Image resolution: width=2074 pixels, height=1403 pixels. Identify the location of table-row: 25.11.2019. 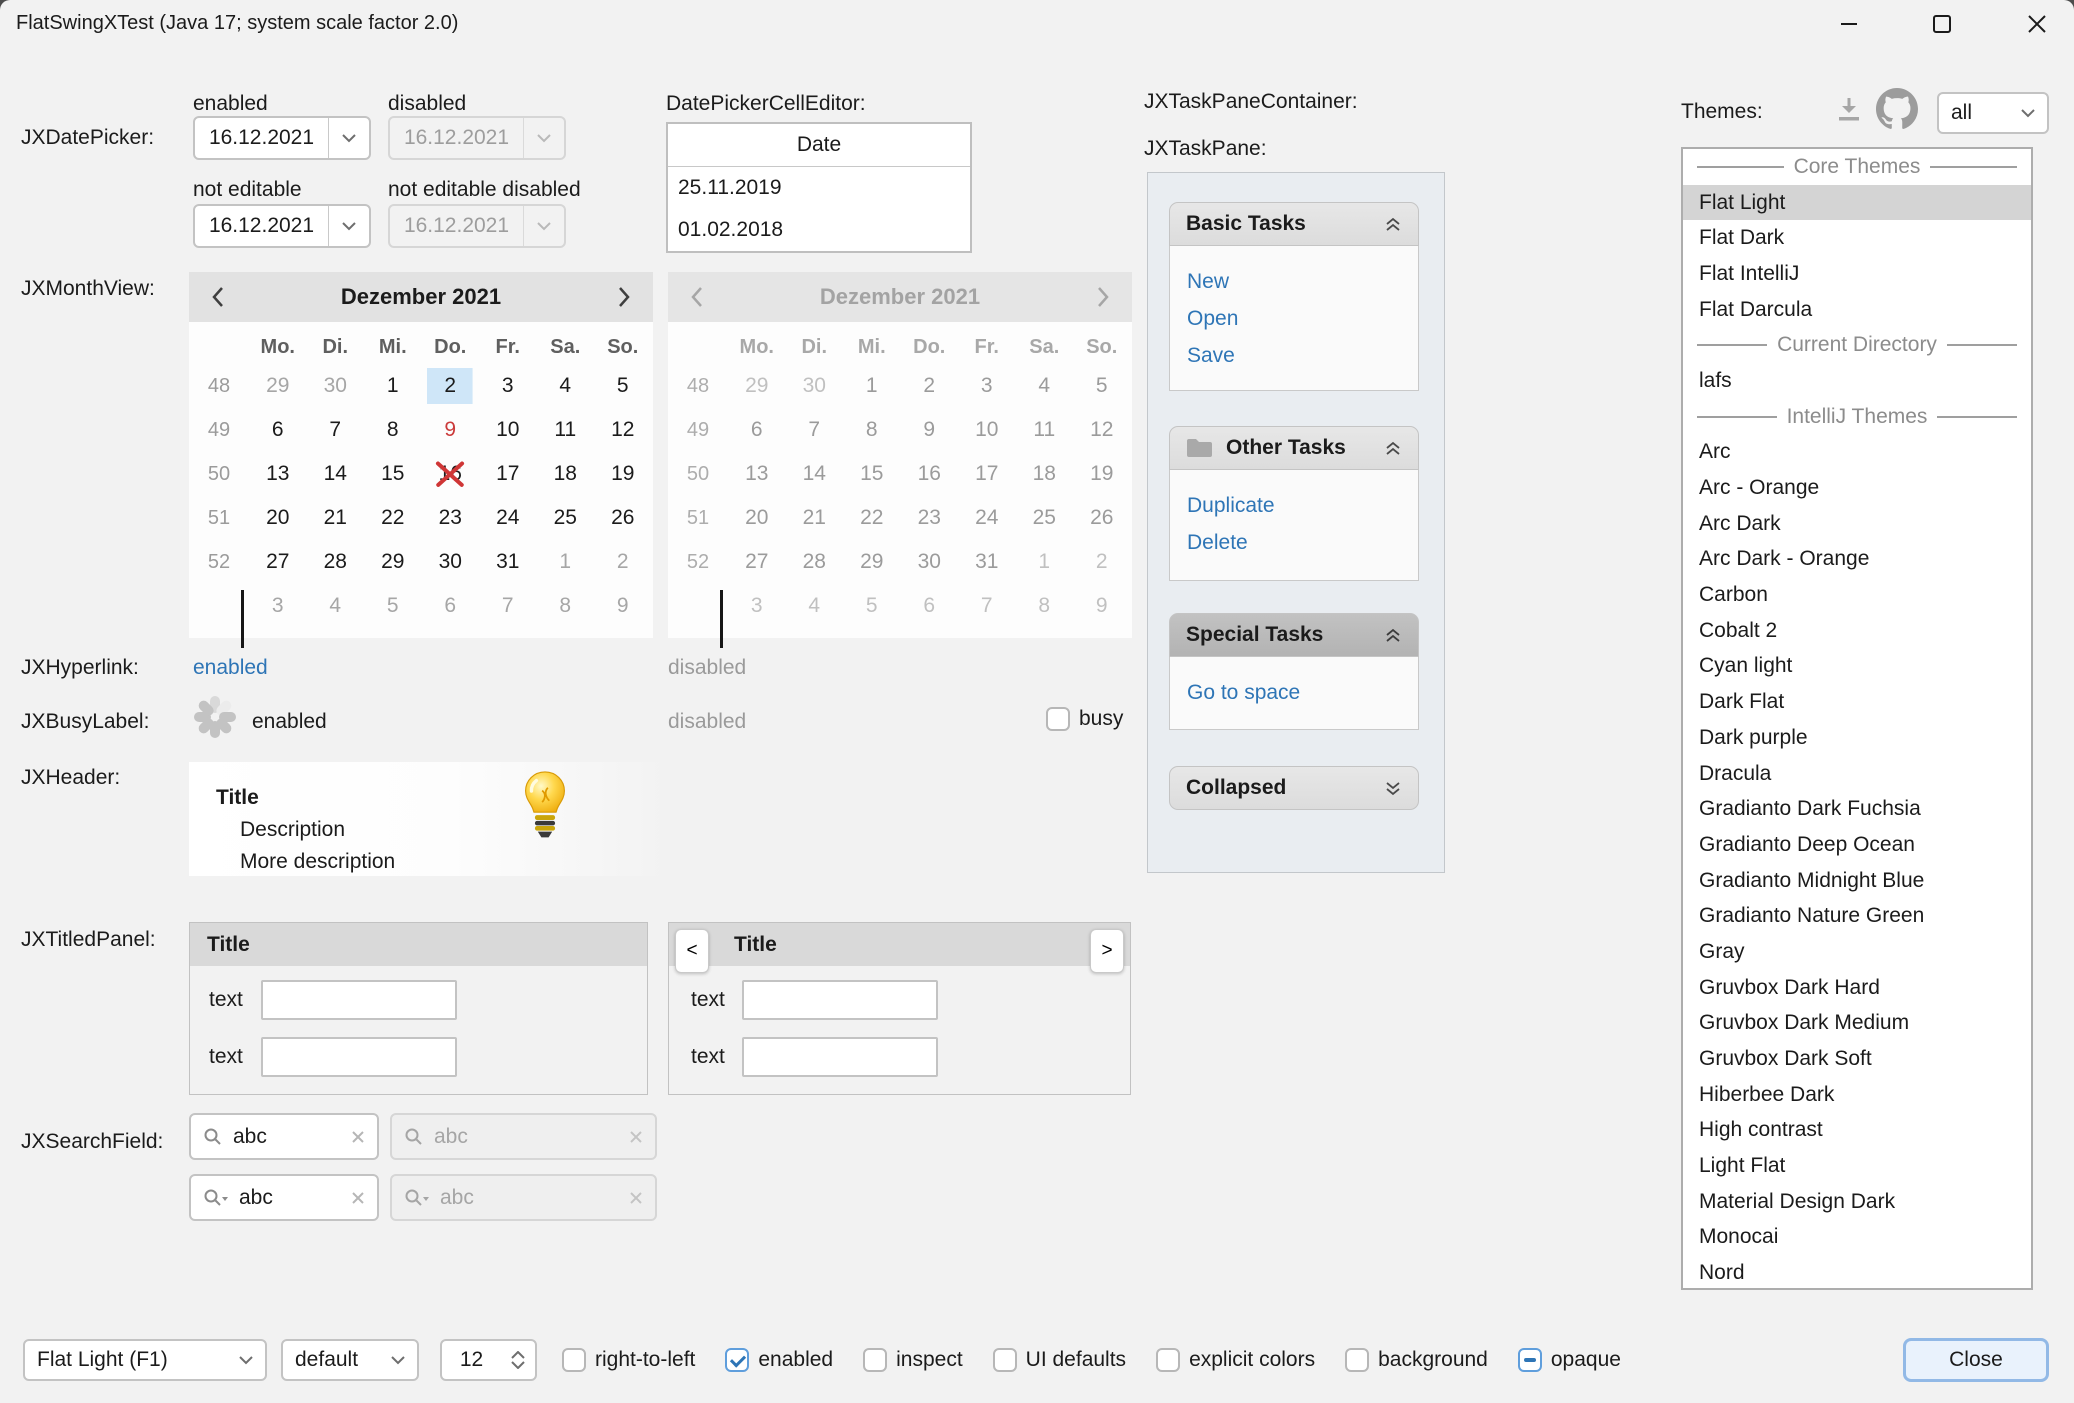
(730, 187).